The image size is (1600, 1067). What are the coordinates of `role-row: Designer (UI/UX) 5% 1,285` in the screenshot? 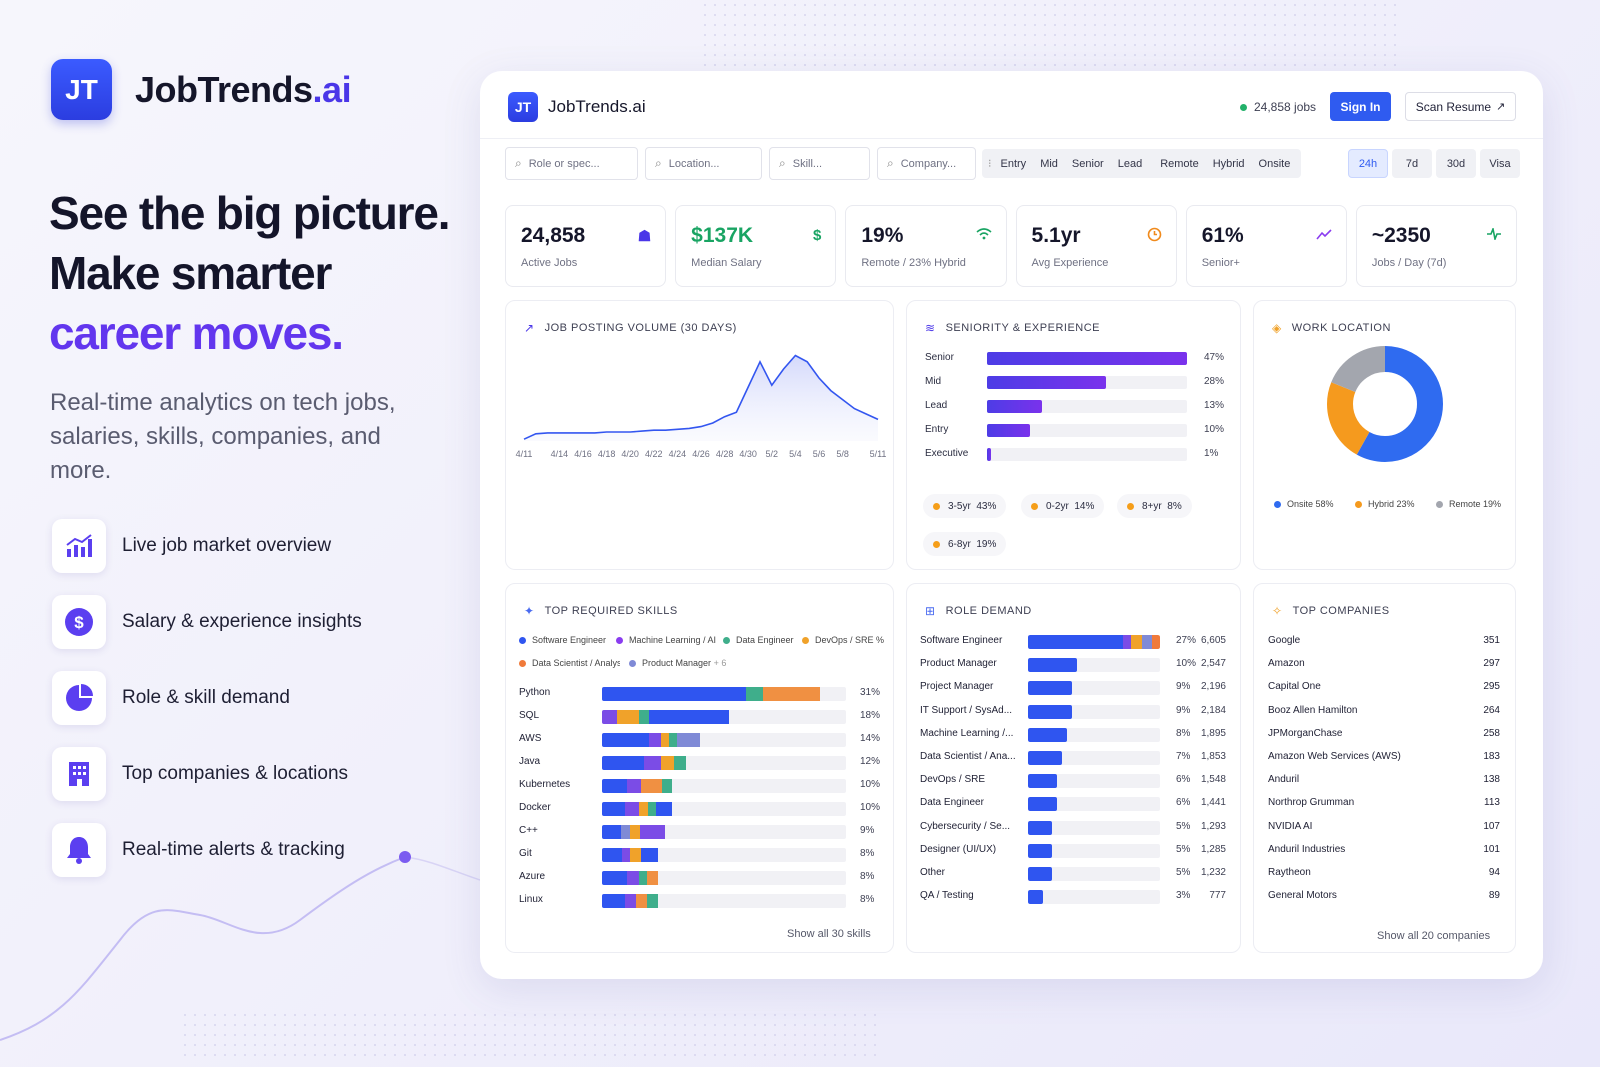 It's located at (1075, 850).